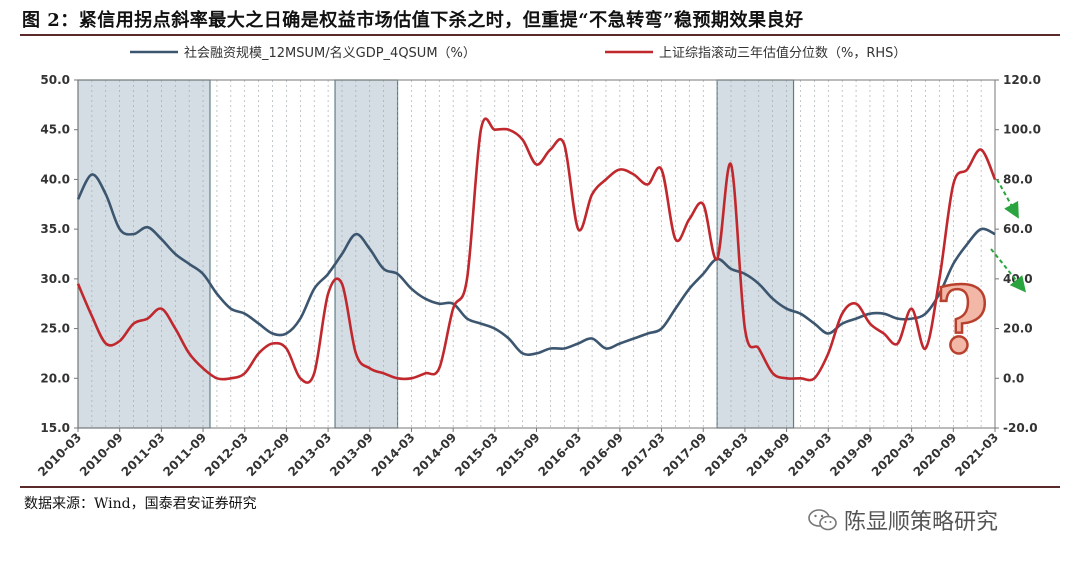  Describe the element at coordinates (1018, 329) in the screenshot. I see `y-right-tick-label: 20.0` at that location.